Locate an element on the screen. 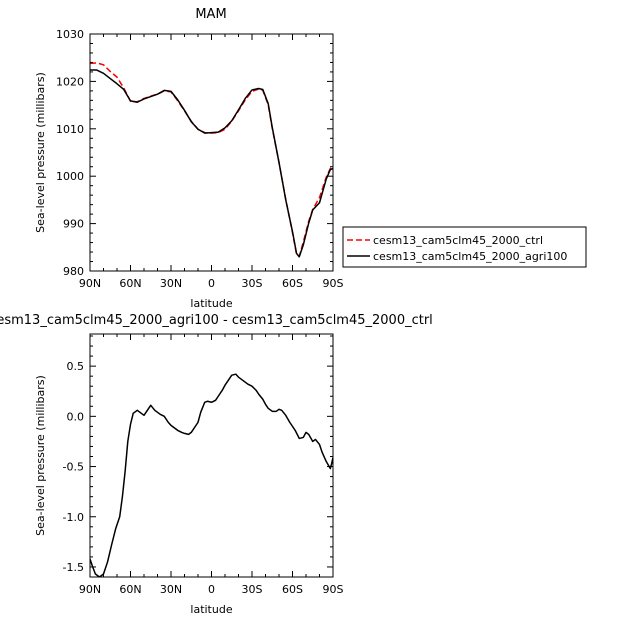 The width and height of the screenshot is (622, 623). top-x-tick-label: 0 is located at coordinates (211, 283).